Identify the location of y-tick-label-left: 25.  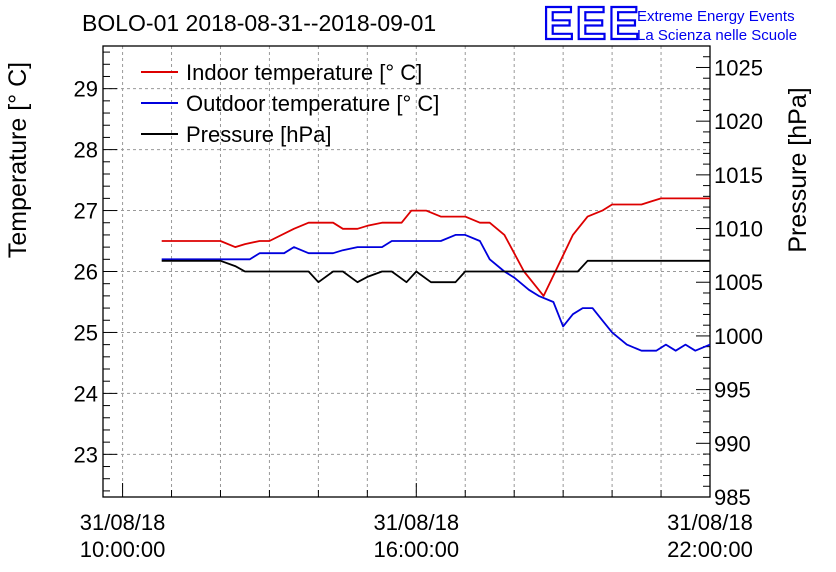
(86, 332).